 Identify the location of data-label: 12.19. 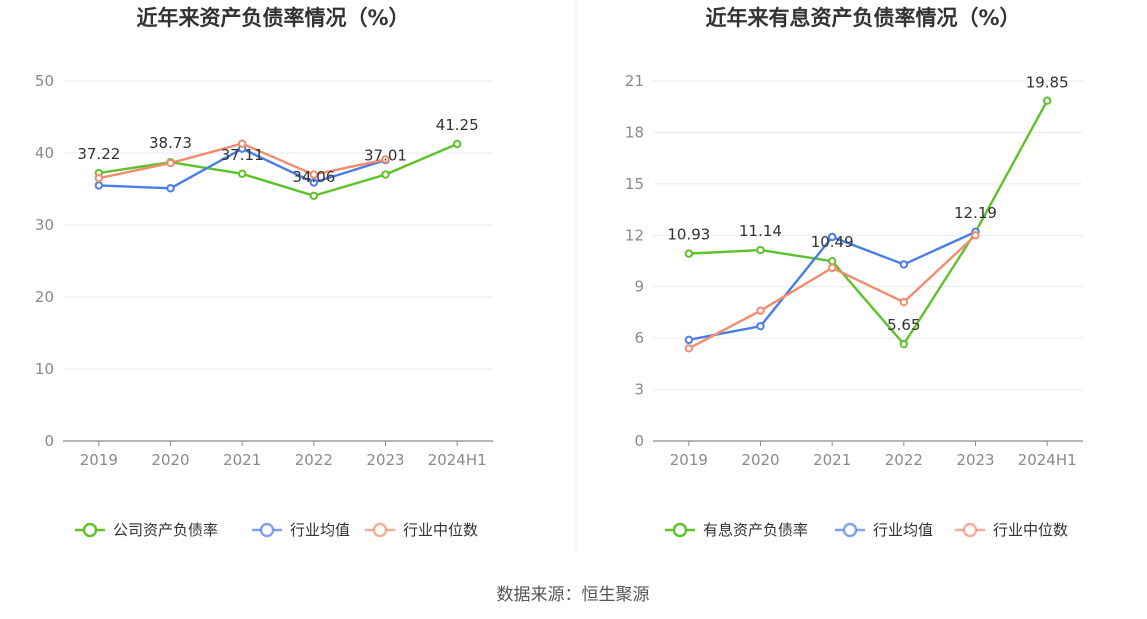
(975, 213).